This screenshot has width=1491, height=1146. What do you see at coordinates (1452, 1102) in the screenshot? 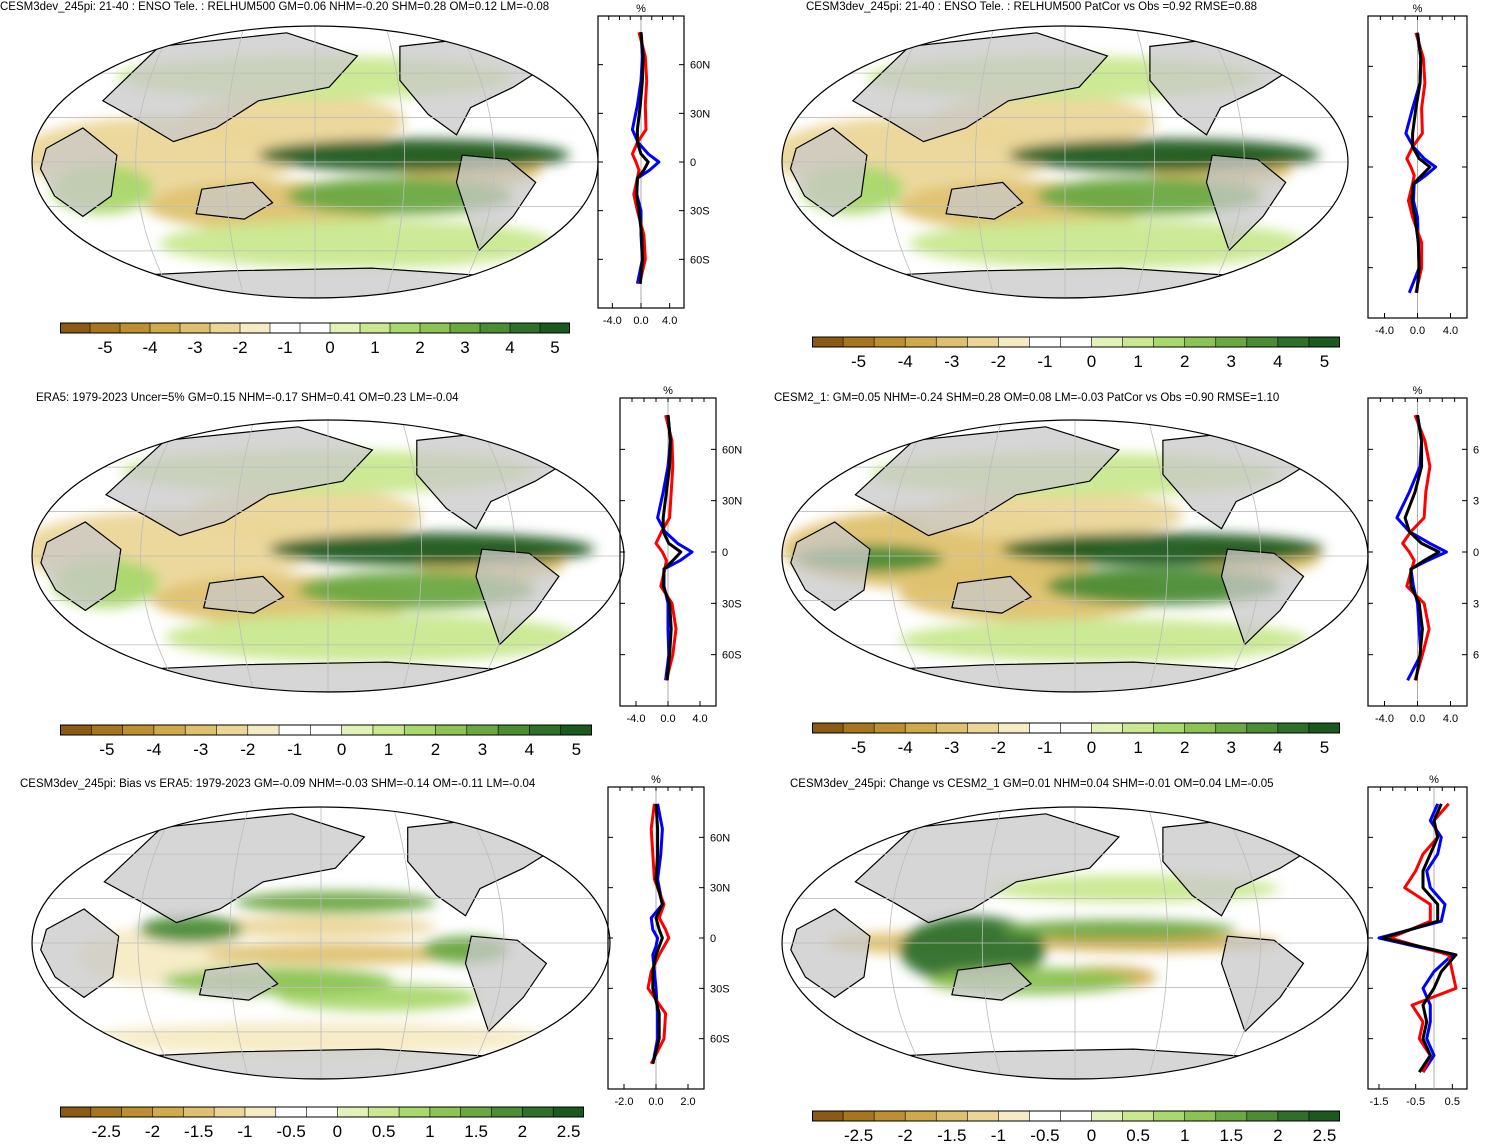
I see `x-tick-label: 0.5` at bounding box center [1452, 1102].